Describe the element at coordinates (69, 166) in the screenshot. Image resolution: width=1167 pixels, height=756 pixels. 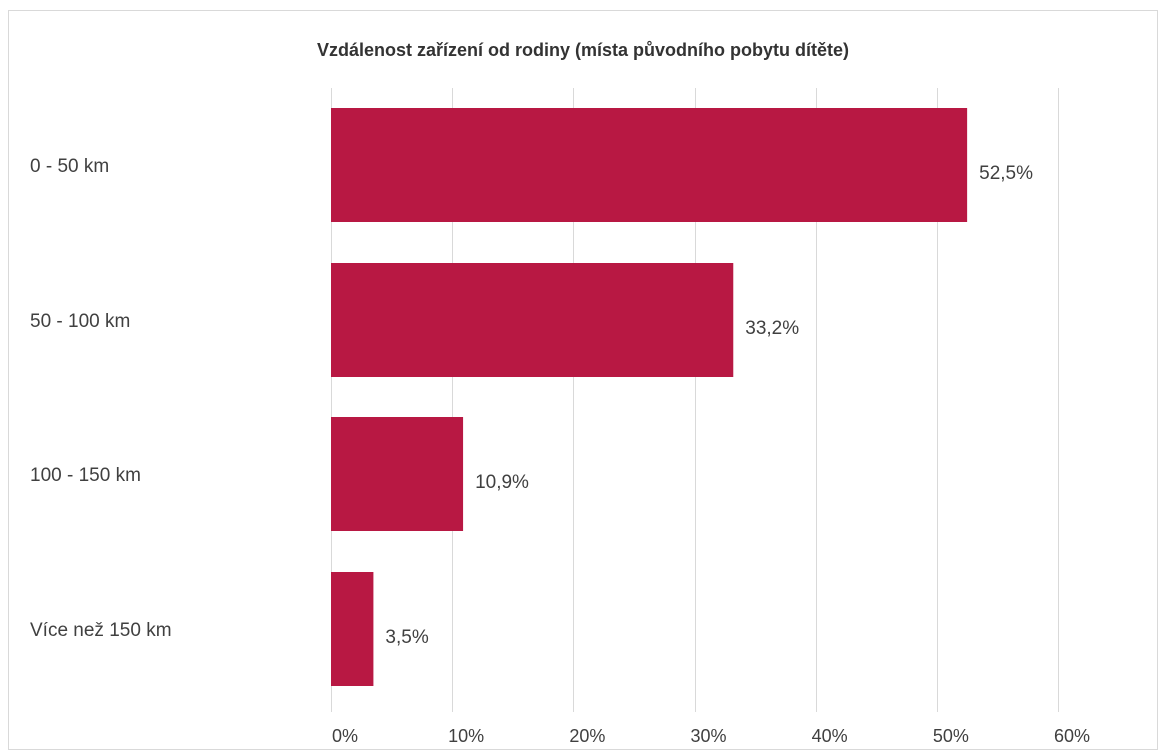
I see `category-label: 0 - 50 km` at that location.